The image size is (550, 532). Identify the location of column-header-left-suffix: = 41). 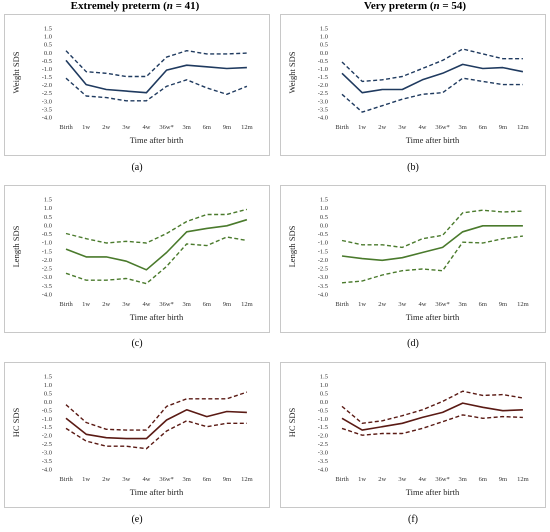
(186, 6).